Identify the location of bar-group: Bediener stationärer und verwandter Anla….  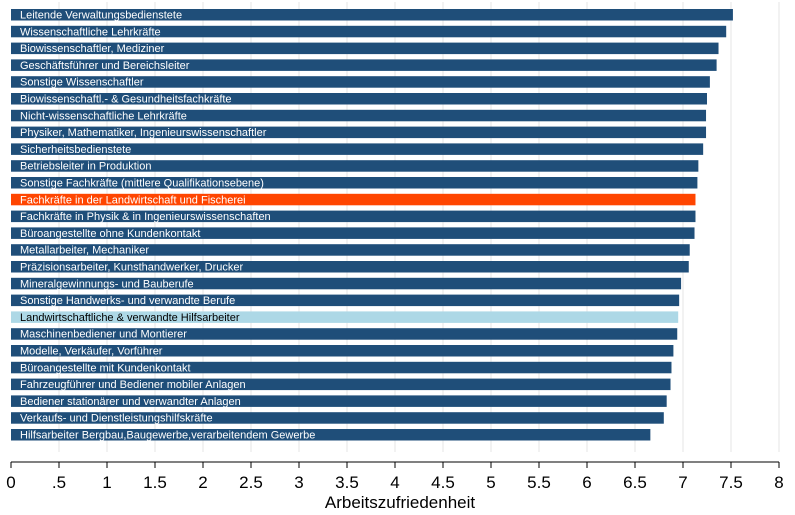
(339, 401).